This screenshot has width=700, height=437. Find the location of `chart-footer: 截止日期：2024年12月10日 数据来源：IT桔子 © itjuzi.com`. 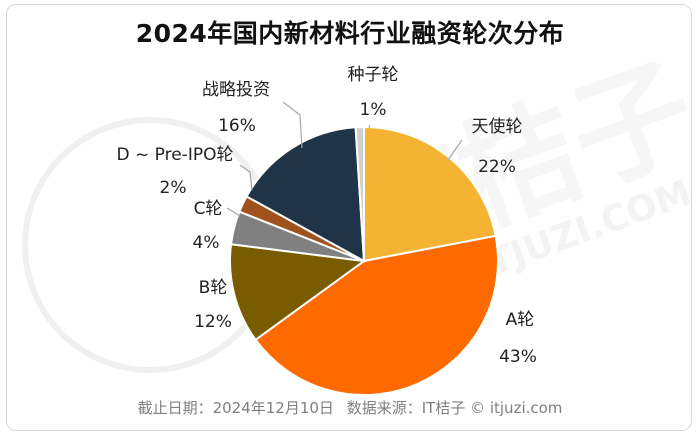

chart-footer: 截止日期：2024年12月10日 数据来源：IT桔子 © itjuzi.com is located at coordinates (350, 407).